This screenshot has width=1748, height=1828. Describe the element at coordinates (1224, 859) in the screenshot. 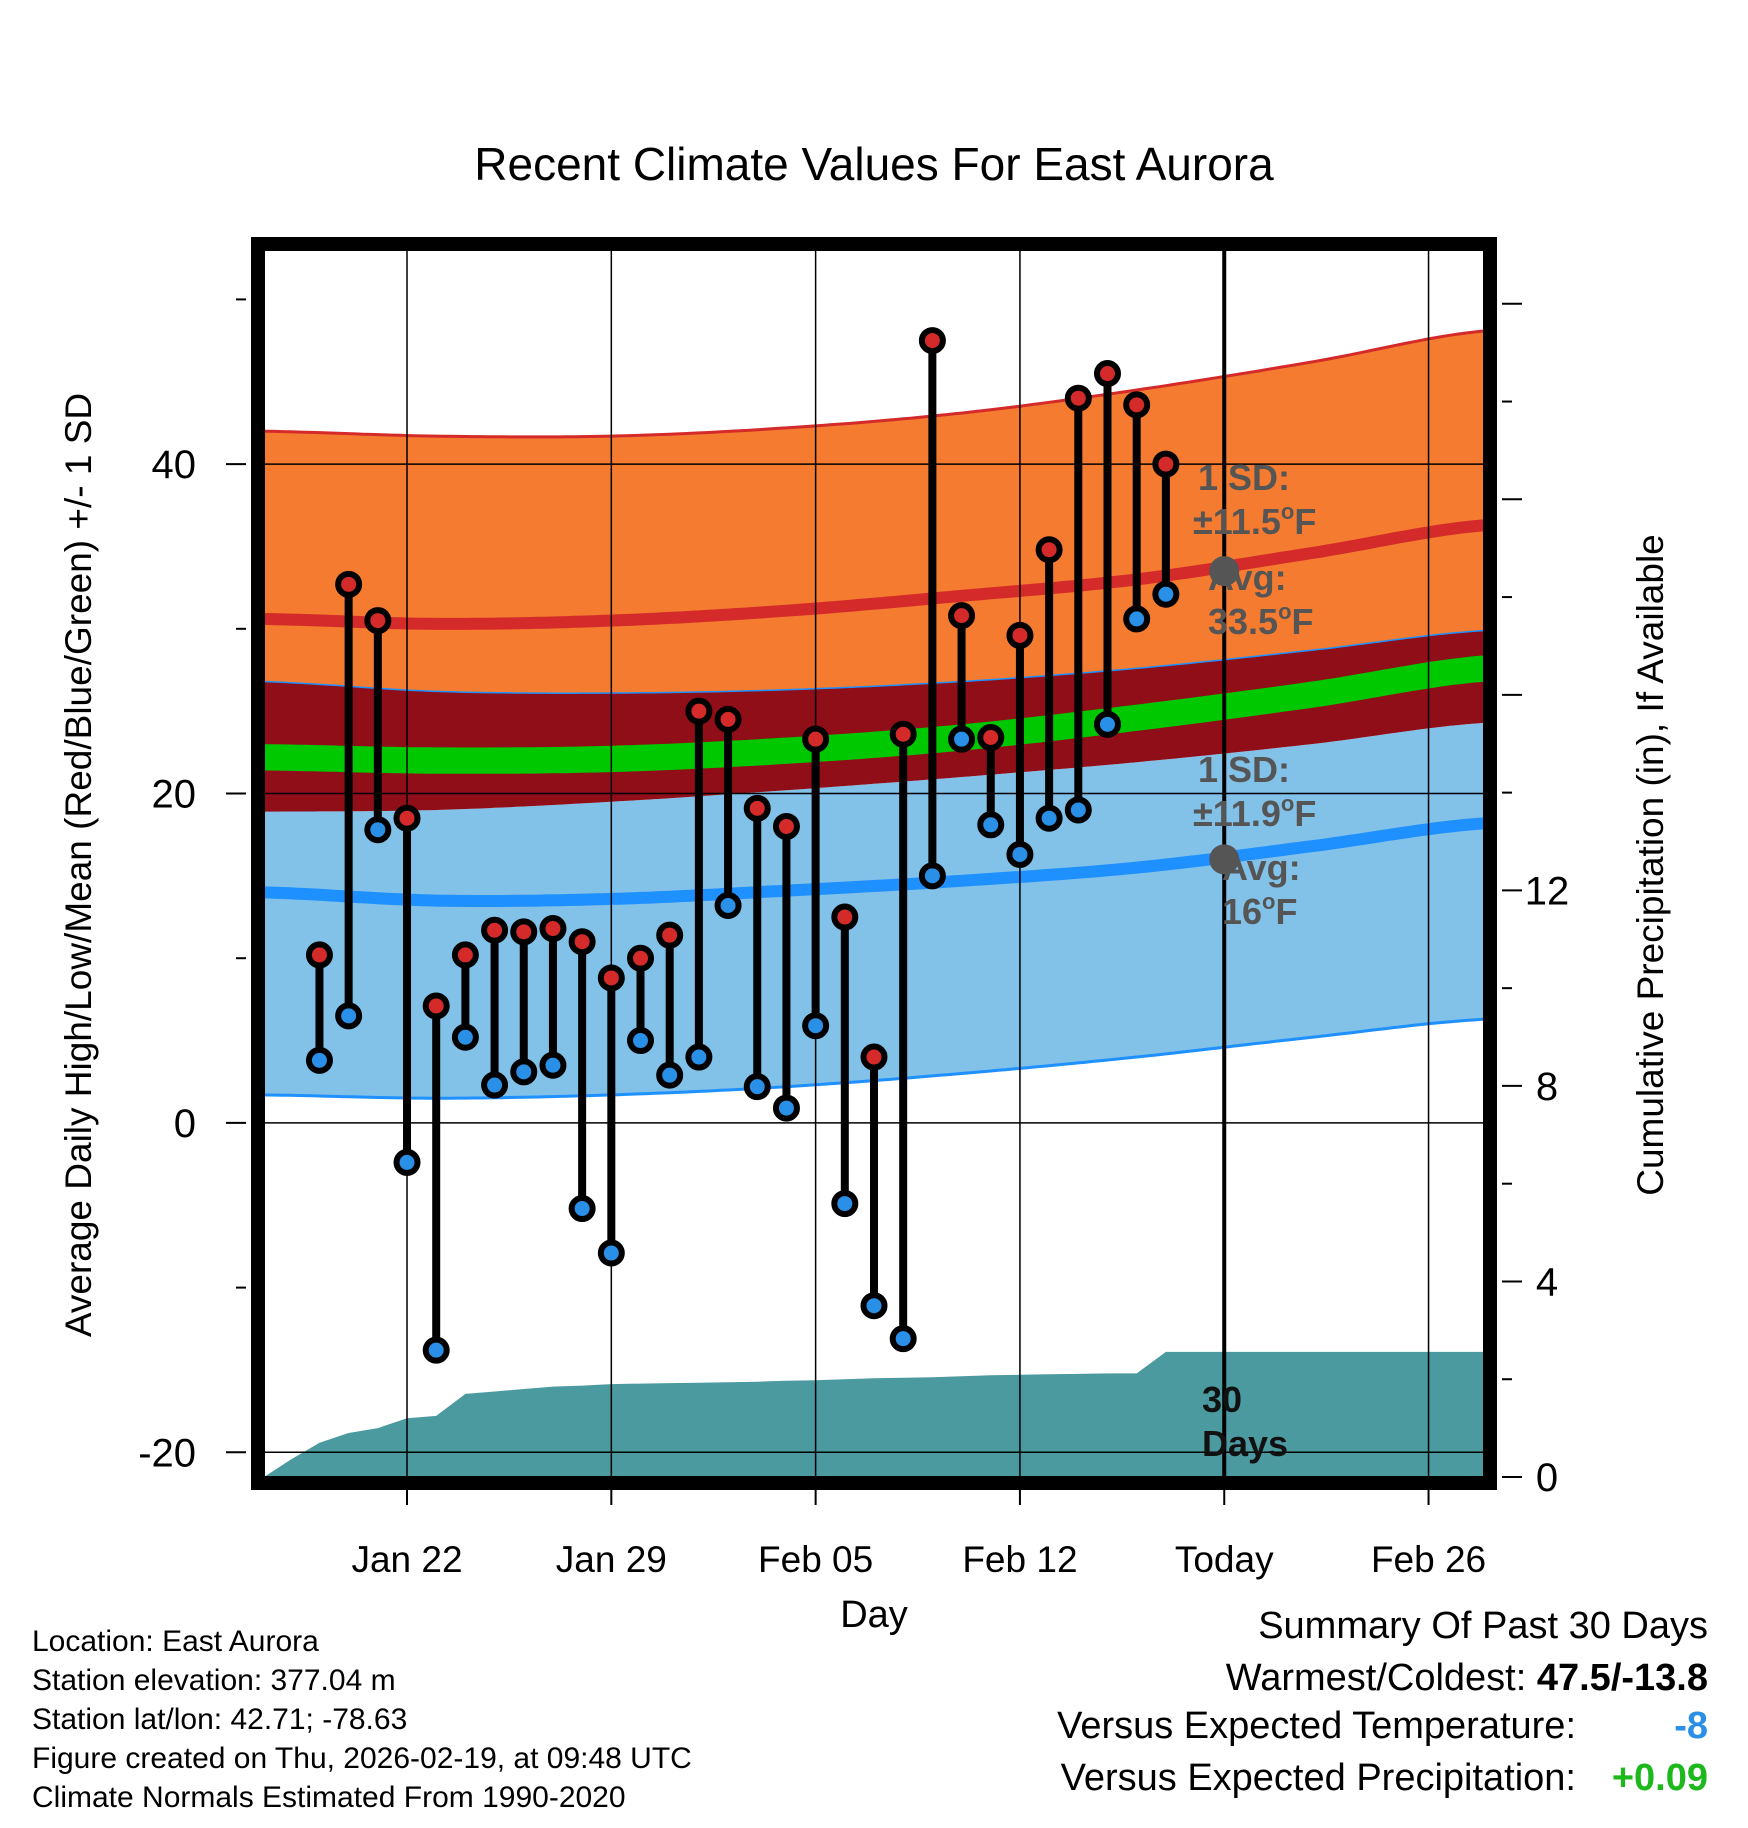

I see `low-avg-marker` at that location.